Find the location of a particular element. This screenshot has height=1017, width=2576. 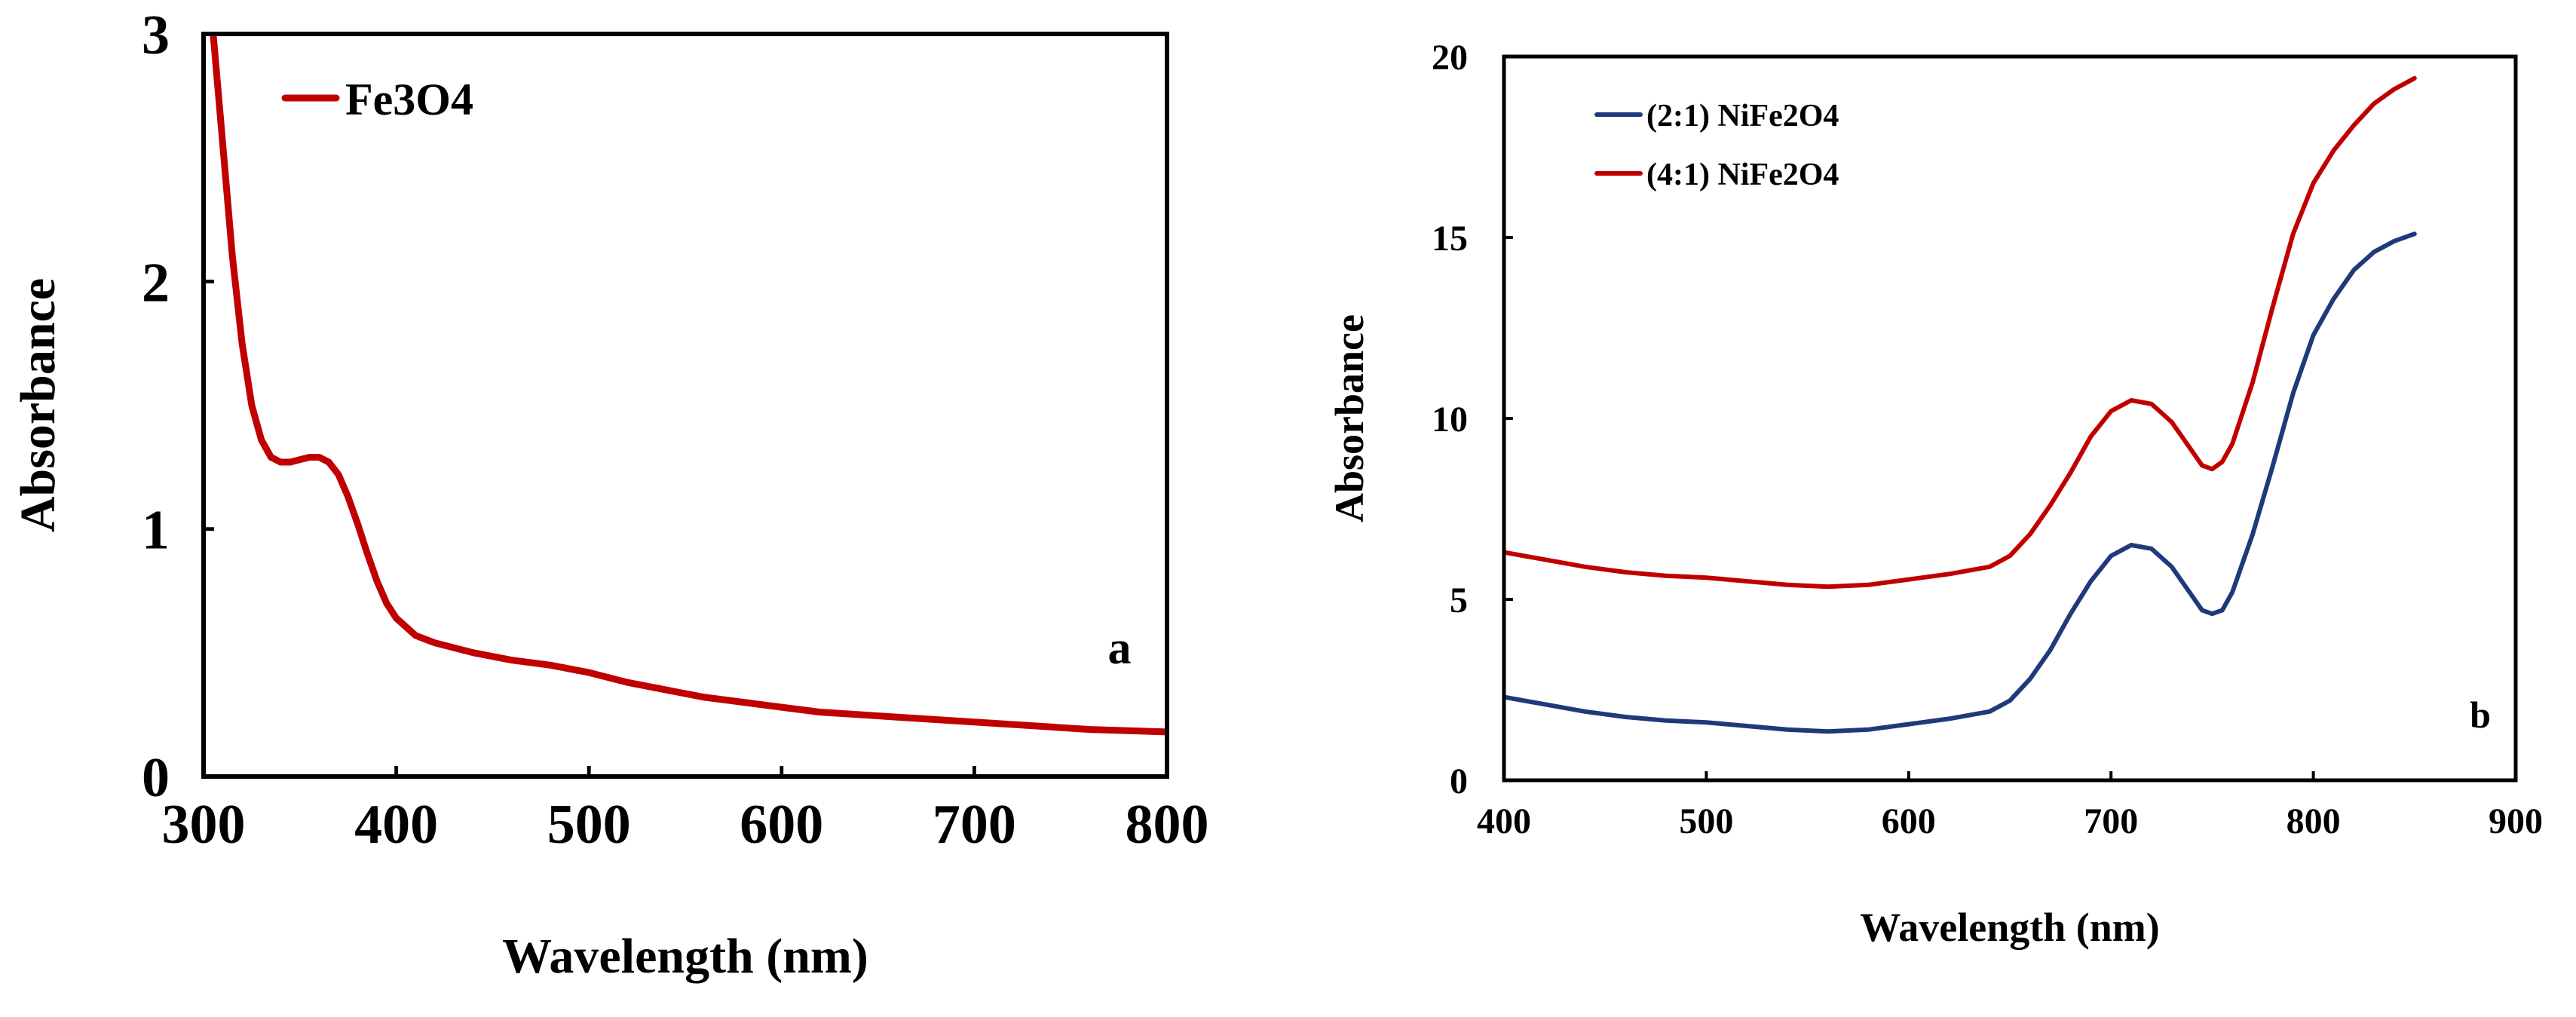

panel-b-x-tick-label: 400 is located at coordinates (1504, 821).